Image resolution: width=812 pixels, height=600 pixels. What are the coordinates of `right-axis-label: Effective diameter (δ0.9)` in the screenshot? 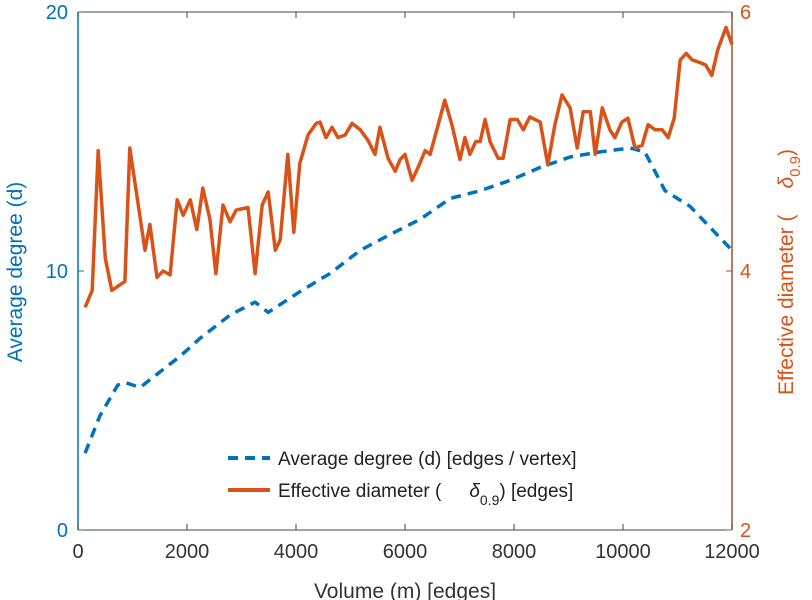 It's located at (789, 272).